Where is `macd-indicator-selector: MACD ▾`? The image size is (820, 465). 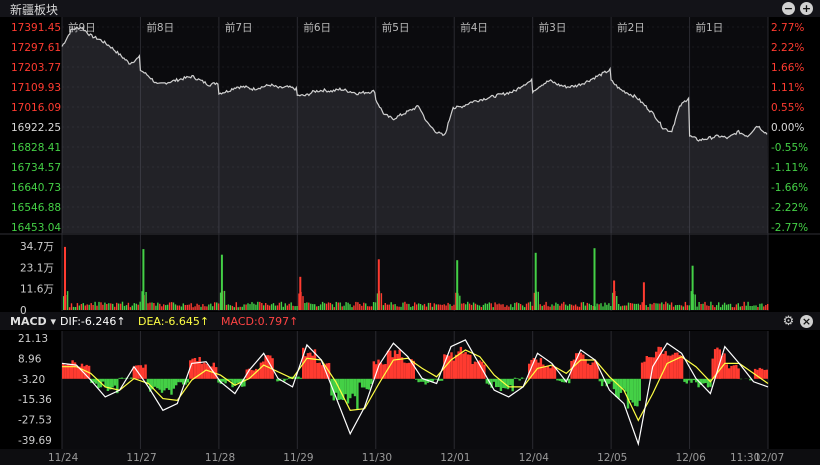 macd-indicator-selector: MACD ▾ is located at coordinates (33, 321).